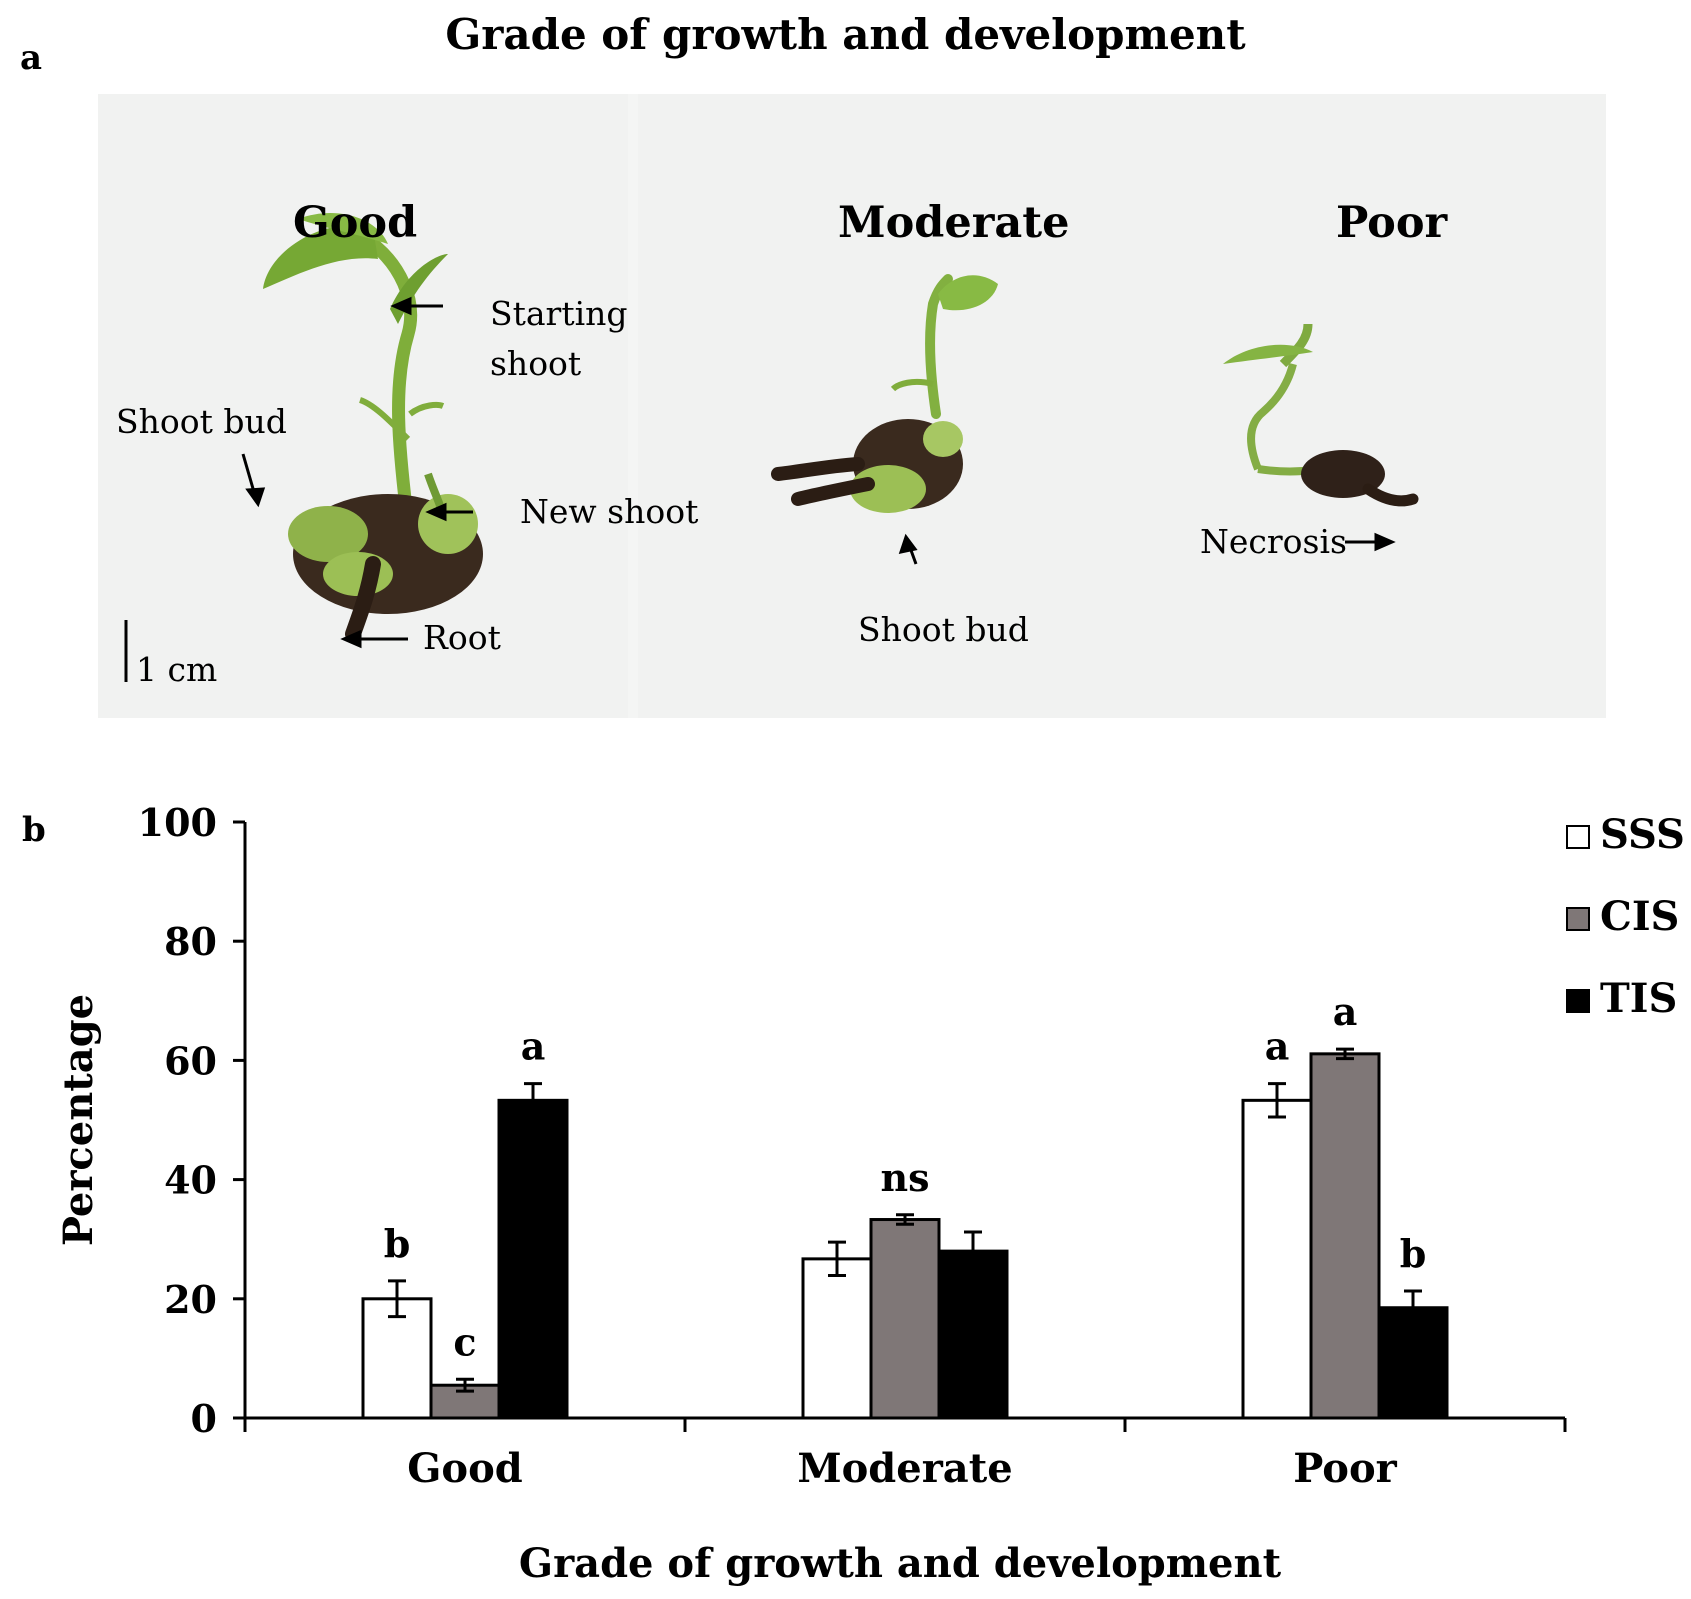 The image size is (1691, 1599). Describe the element at coordinates (177, 669) in the screenshot. I see `anno-scale-bar: 1 cm` at that location.